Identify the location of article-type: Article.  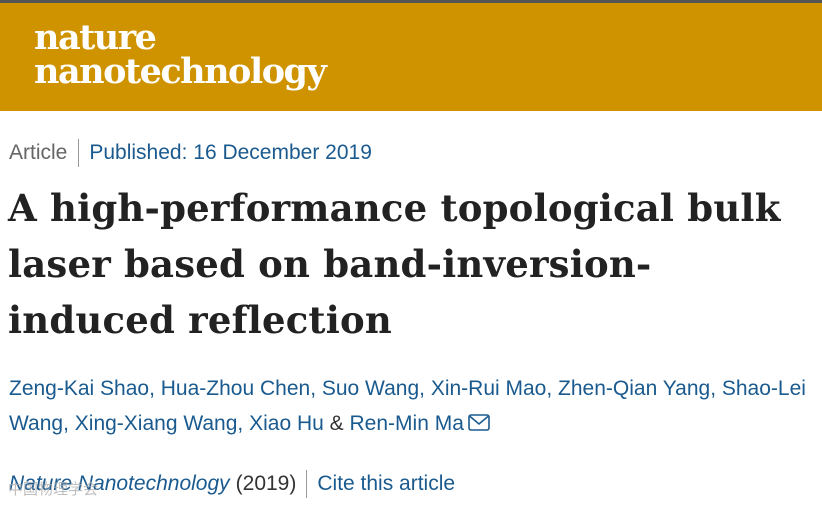
(38, 152).